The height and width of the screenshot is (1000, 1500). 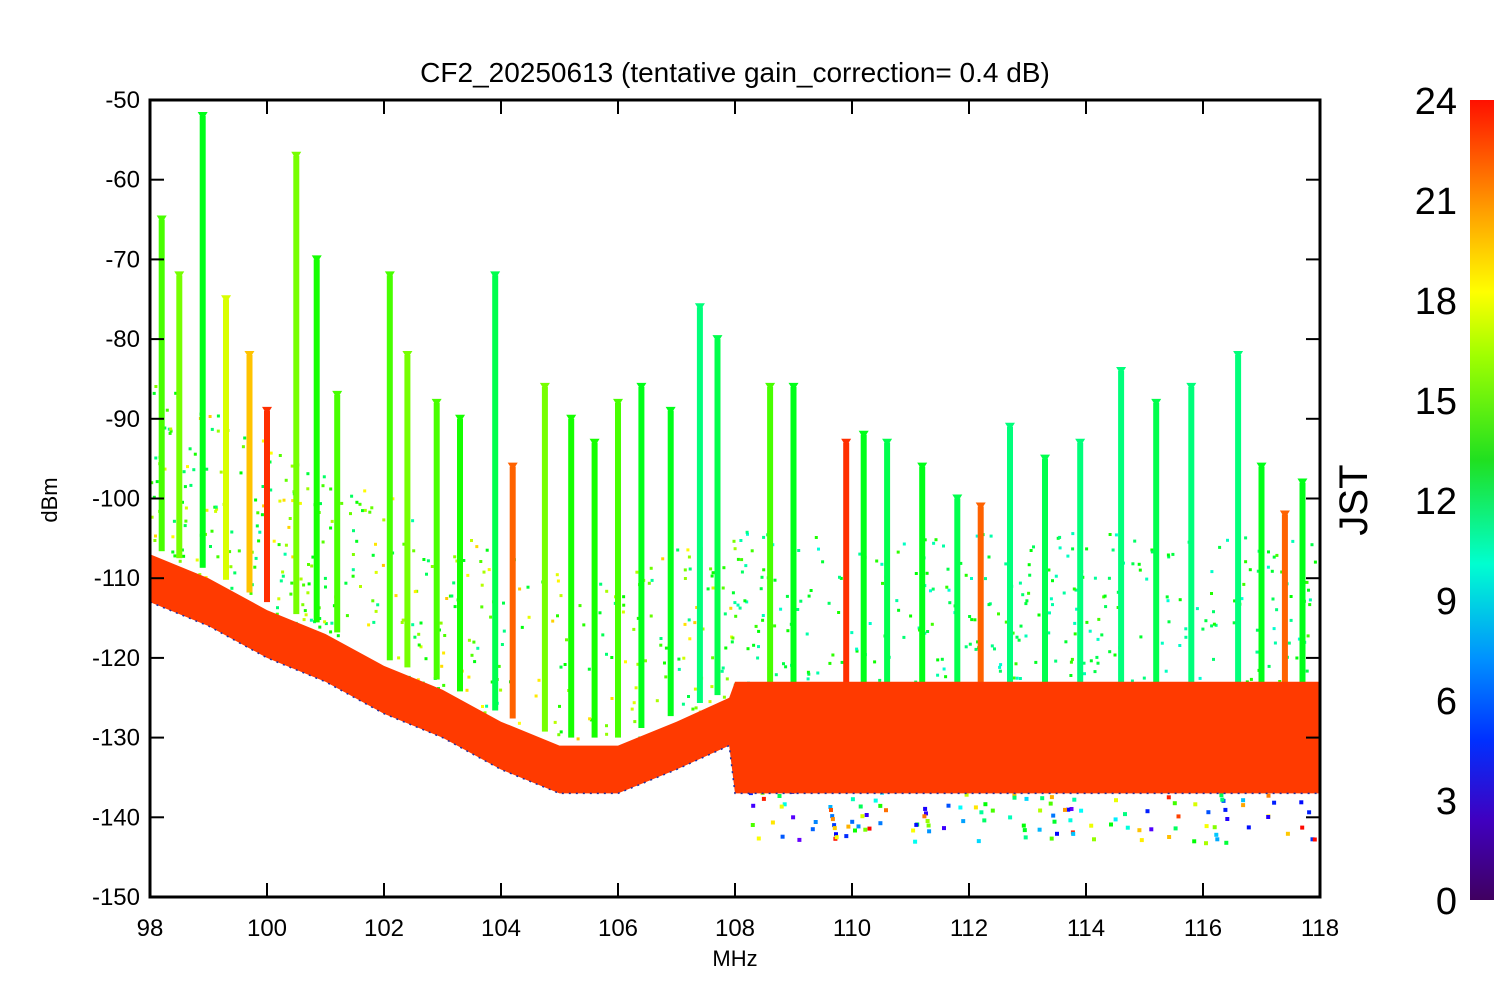 I want to click on y-tick-label: -140, so click(x=116, y=817).